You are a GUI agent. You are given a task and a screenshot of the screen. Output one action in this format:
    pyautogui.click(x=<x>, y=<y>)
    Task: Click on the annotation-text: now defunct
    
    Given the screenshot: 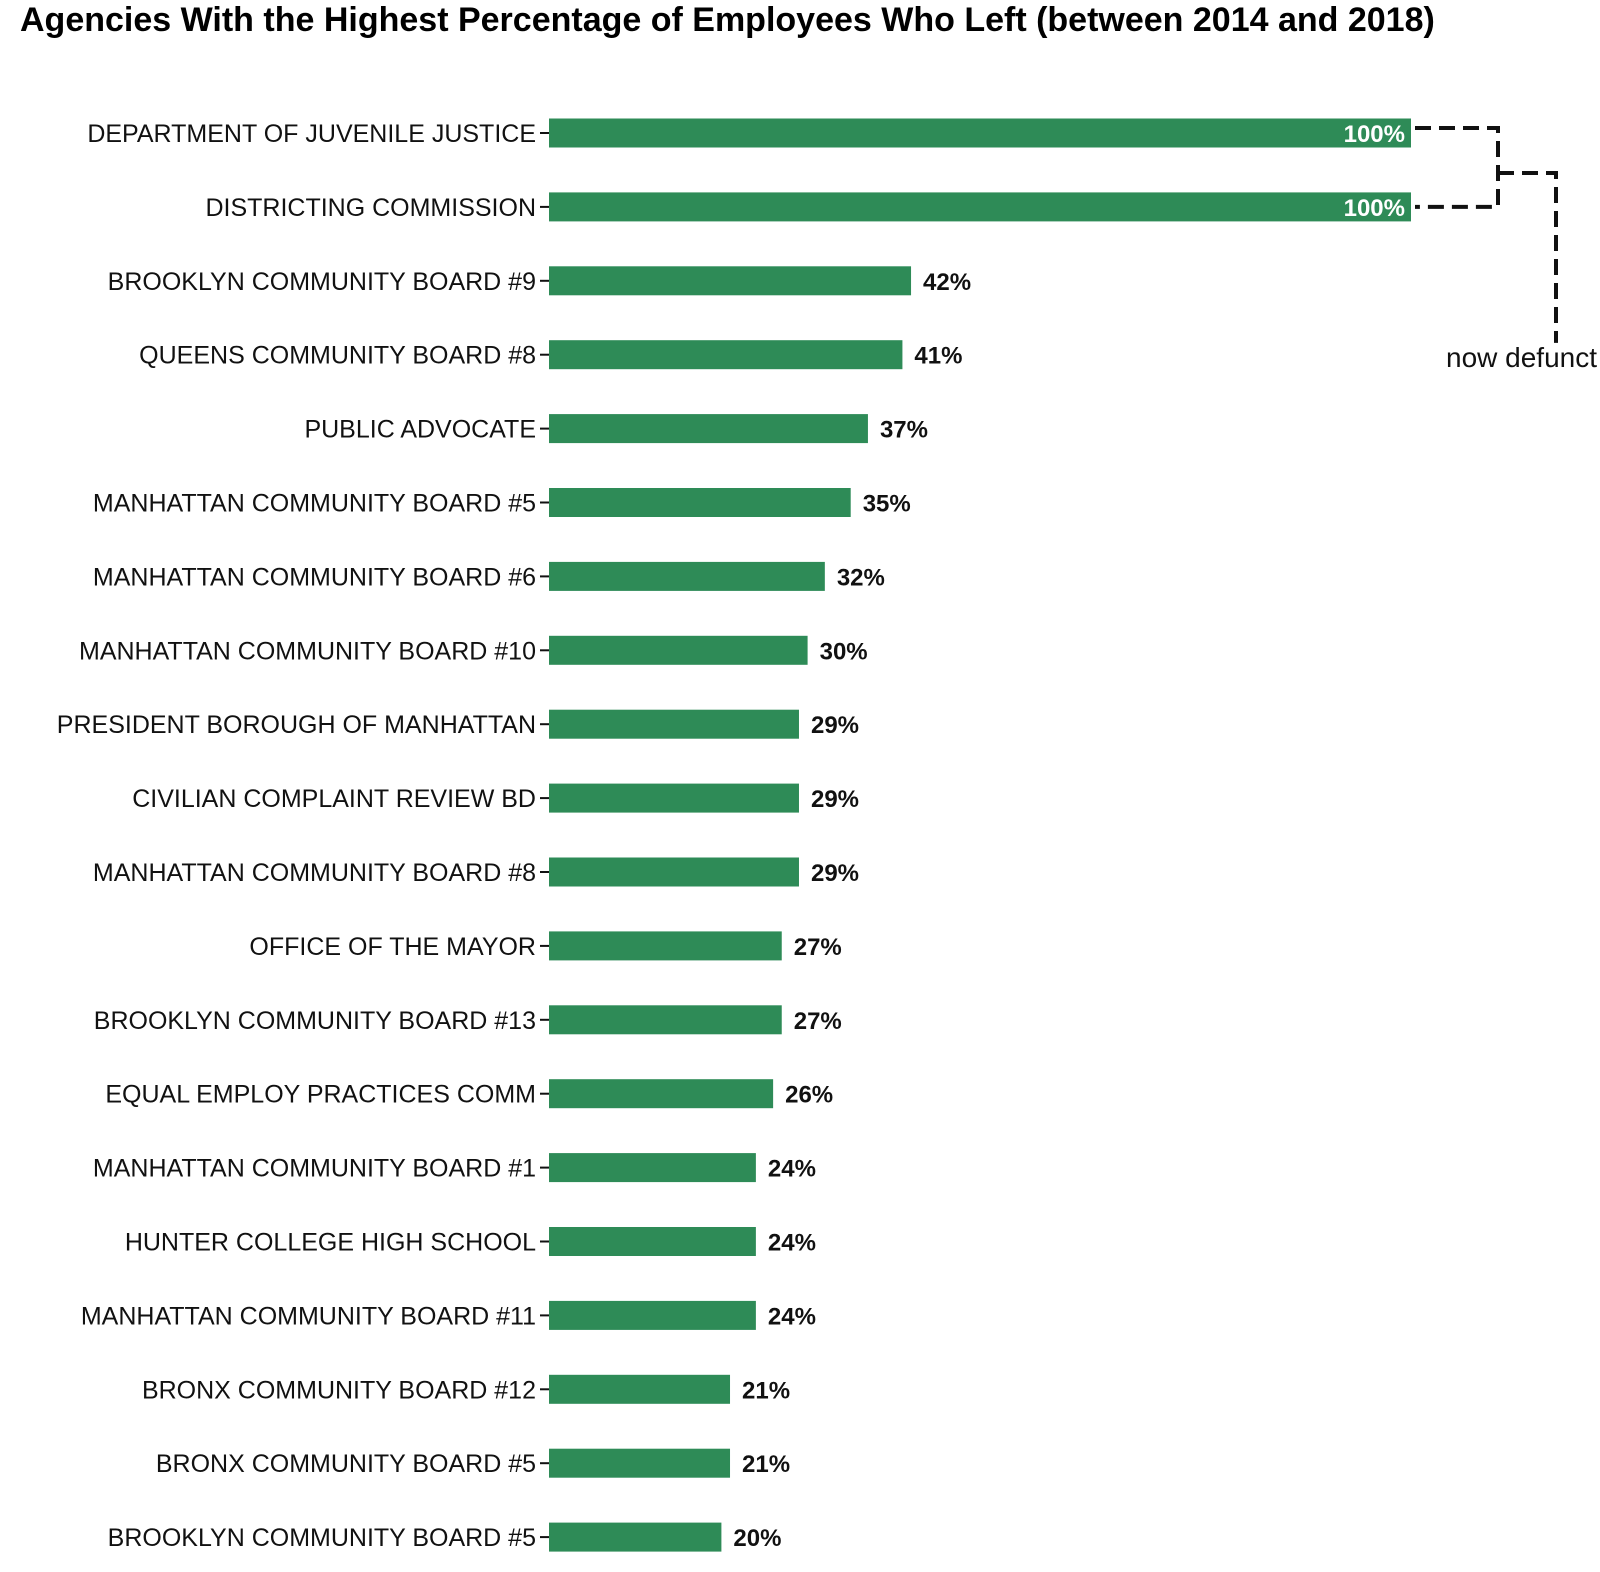 What is the action you would take?
    pyautogui.click(x=1521, y=357)
    